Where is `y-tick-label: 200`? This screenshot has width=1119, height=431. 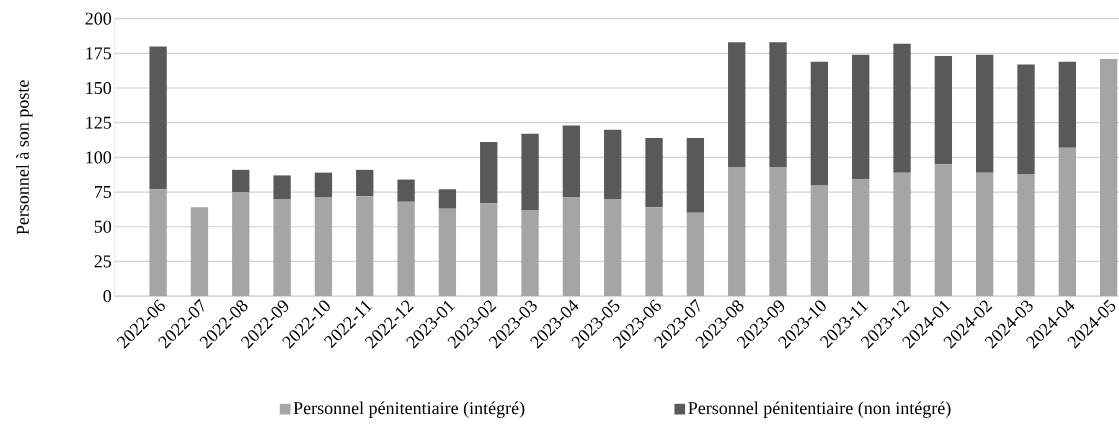
y-tick-label: 200 is located at coordinates (98, 18).